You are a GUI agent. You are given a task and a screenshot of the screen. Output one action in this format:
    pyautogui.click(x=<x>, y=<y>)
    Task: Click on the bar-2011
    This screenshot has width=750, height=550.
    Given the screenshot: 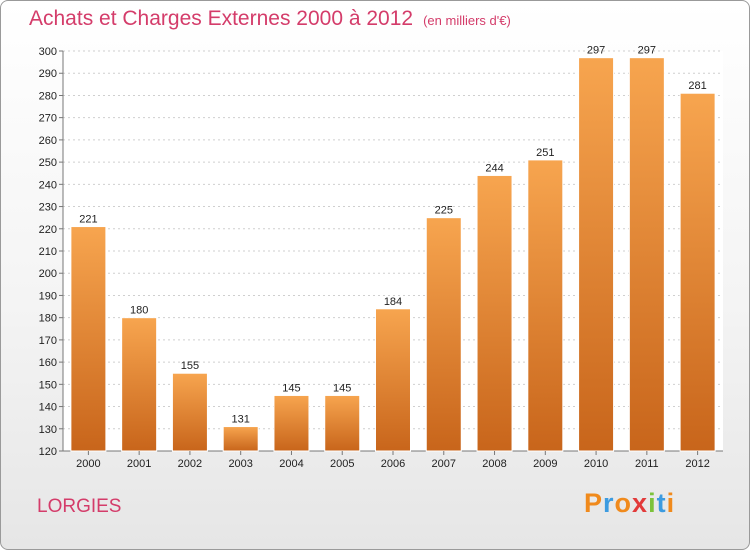 What is the action you would take?
    pyautogui.click(x=646, y=254)
    